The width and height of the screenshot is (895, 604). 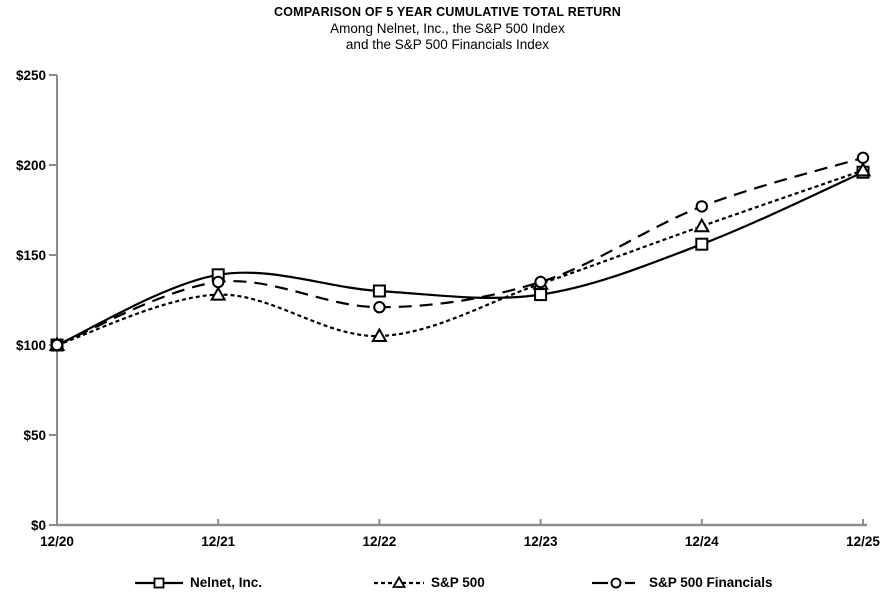 I want to click on legend-item-nelnet: Nelnet, Inc., so click(x=198, y=582).